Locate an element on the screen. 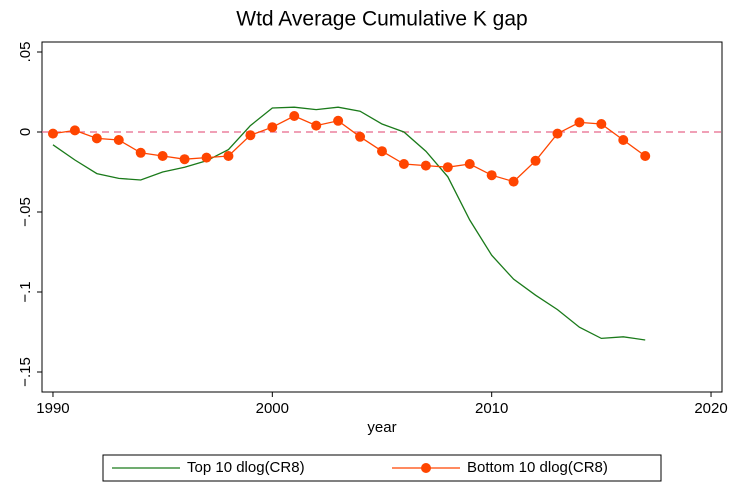 This screenshot has width=733, height=483. y-tick-label: 0 is located at coordinates (25, 132).